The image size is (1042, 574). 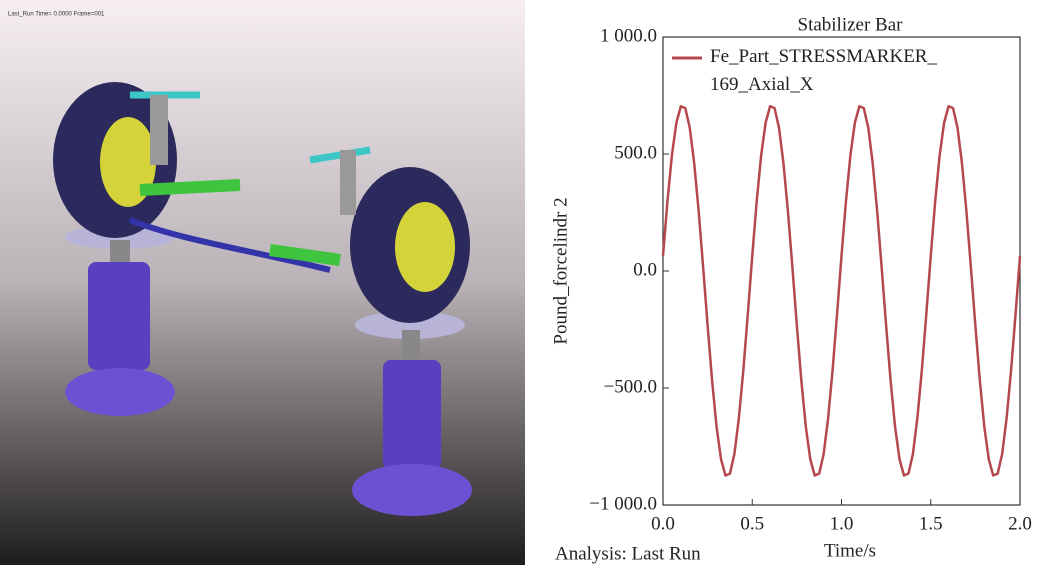 I want to click on x-tick-label: 2.0, so click(x=1020, y=523).